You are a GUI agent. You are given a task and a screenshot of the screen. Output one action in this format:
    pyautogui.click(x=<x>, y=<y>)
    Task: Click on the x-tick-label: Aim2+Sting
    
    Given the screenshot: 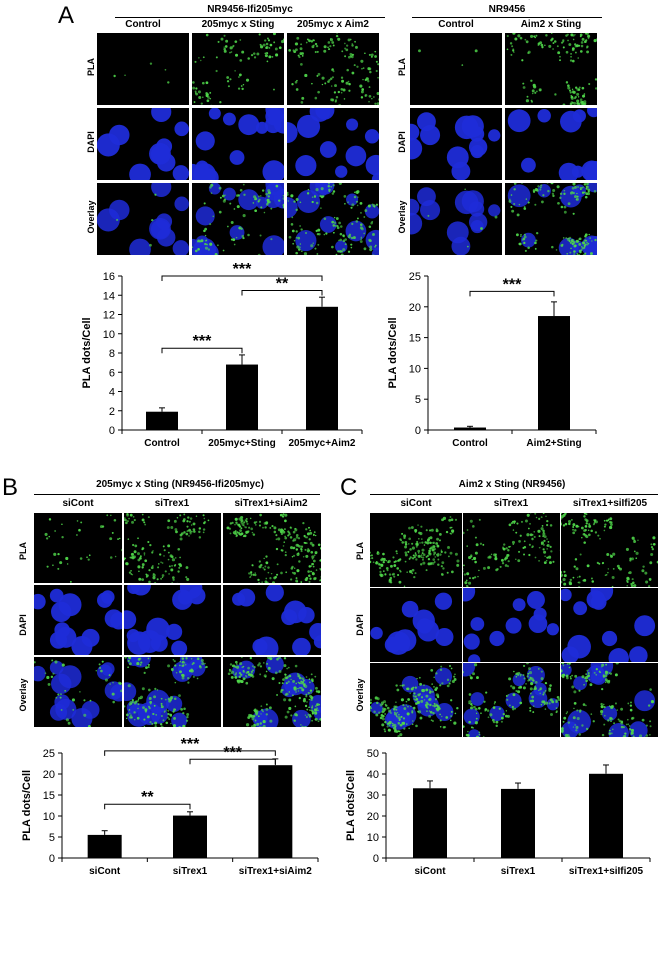 What is the action you would take?
    pyautogui.click(x=553, y=443)
    